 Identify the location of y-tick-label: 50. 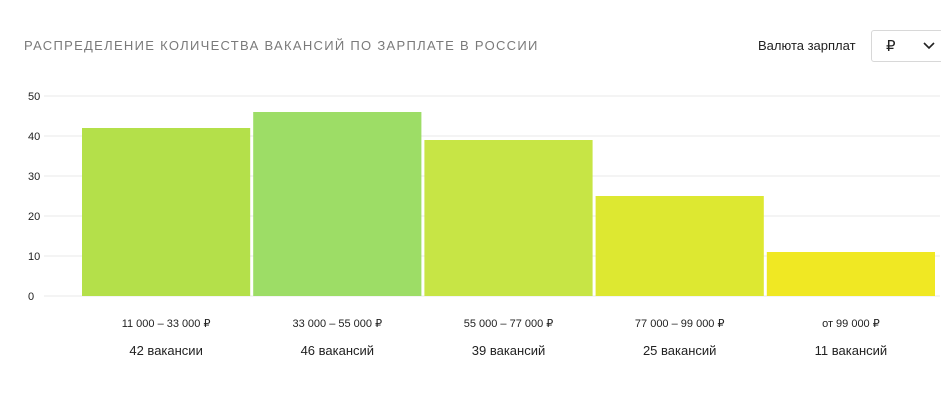
(34, 97).